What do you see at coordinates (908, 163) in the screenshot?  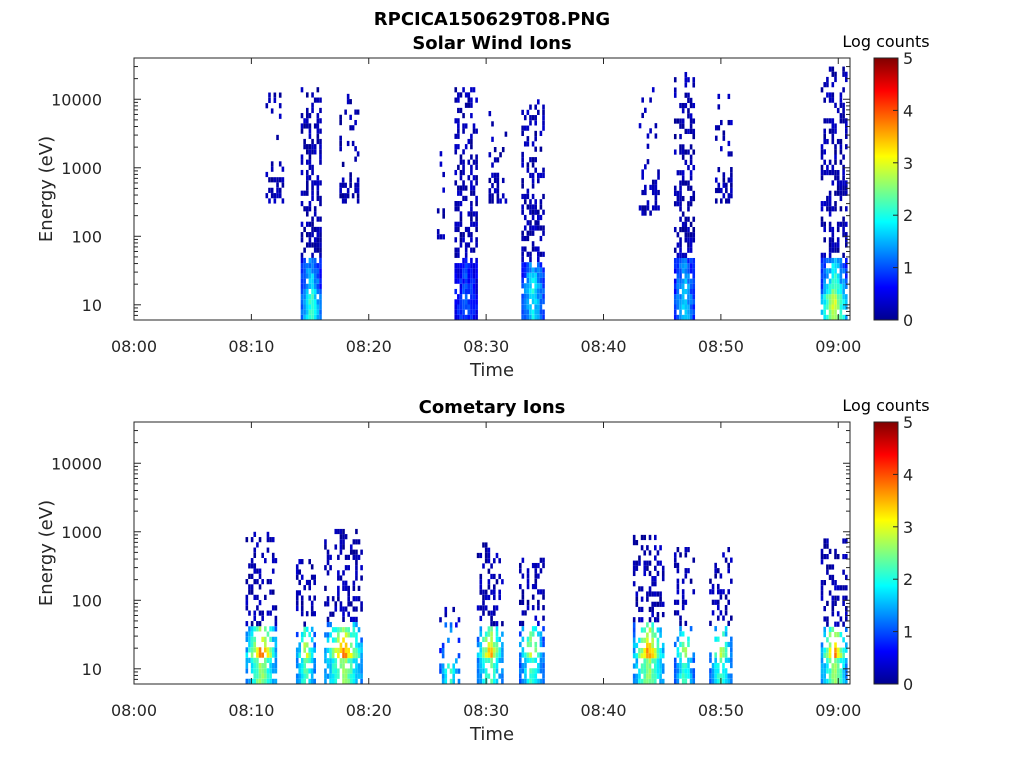 I see `colorbar-tick-label: 3` at bounding box center [908, 163].